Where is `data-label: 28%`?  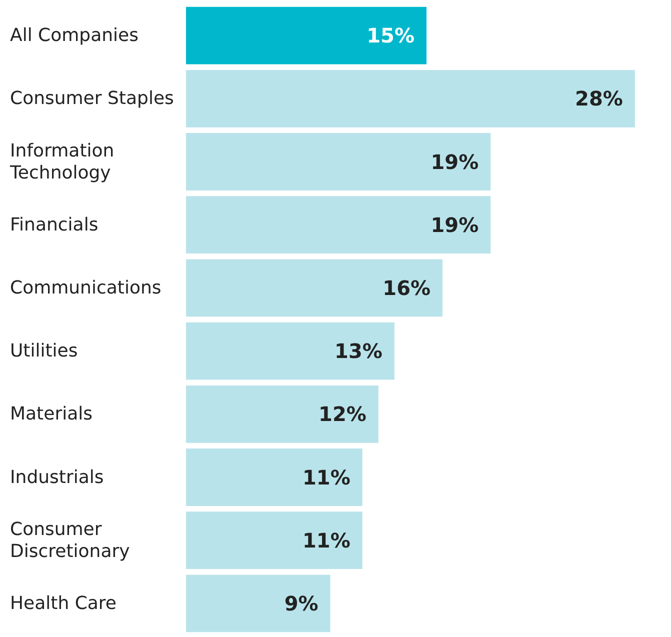
data-label: 28% is located at coordinates (599, 98).